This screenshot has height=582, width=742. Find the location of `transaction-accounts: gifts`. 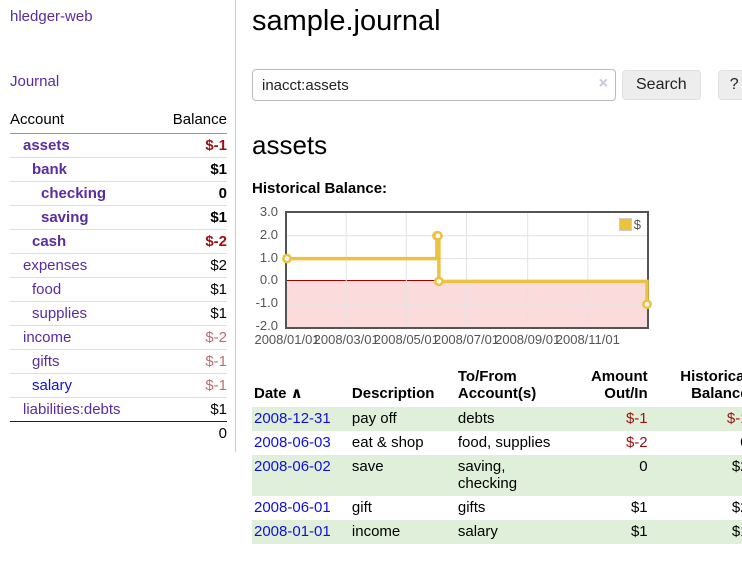

transaction-accounts: gifts is located at coordinates (471, 507).